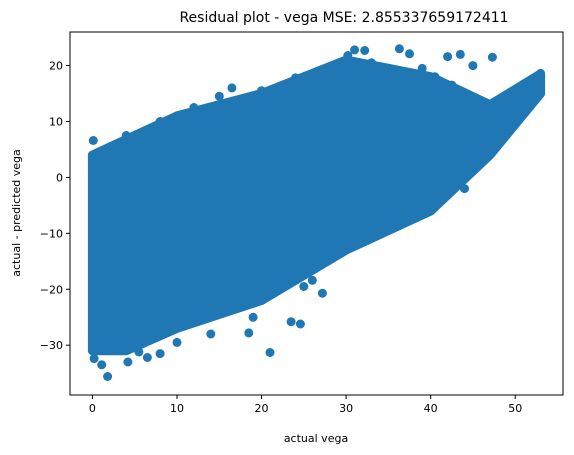 The image size is (574, 455). I want to click on x-tick-label: 20, so click(262, 408).